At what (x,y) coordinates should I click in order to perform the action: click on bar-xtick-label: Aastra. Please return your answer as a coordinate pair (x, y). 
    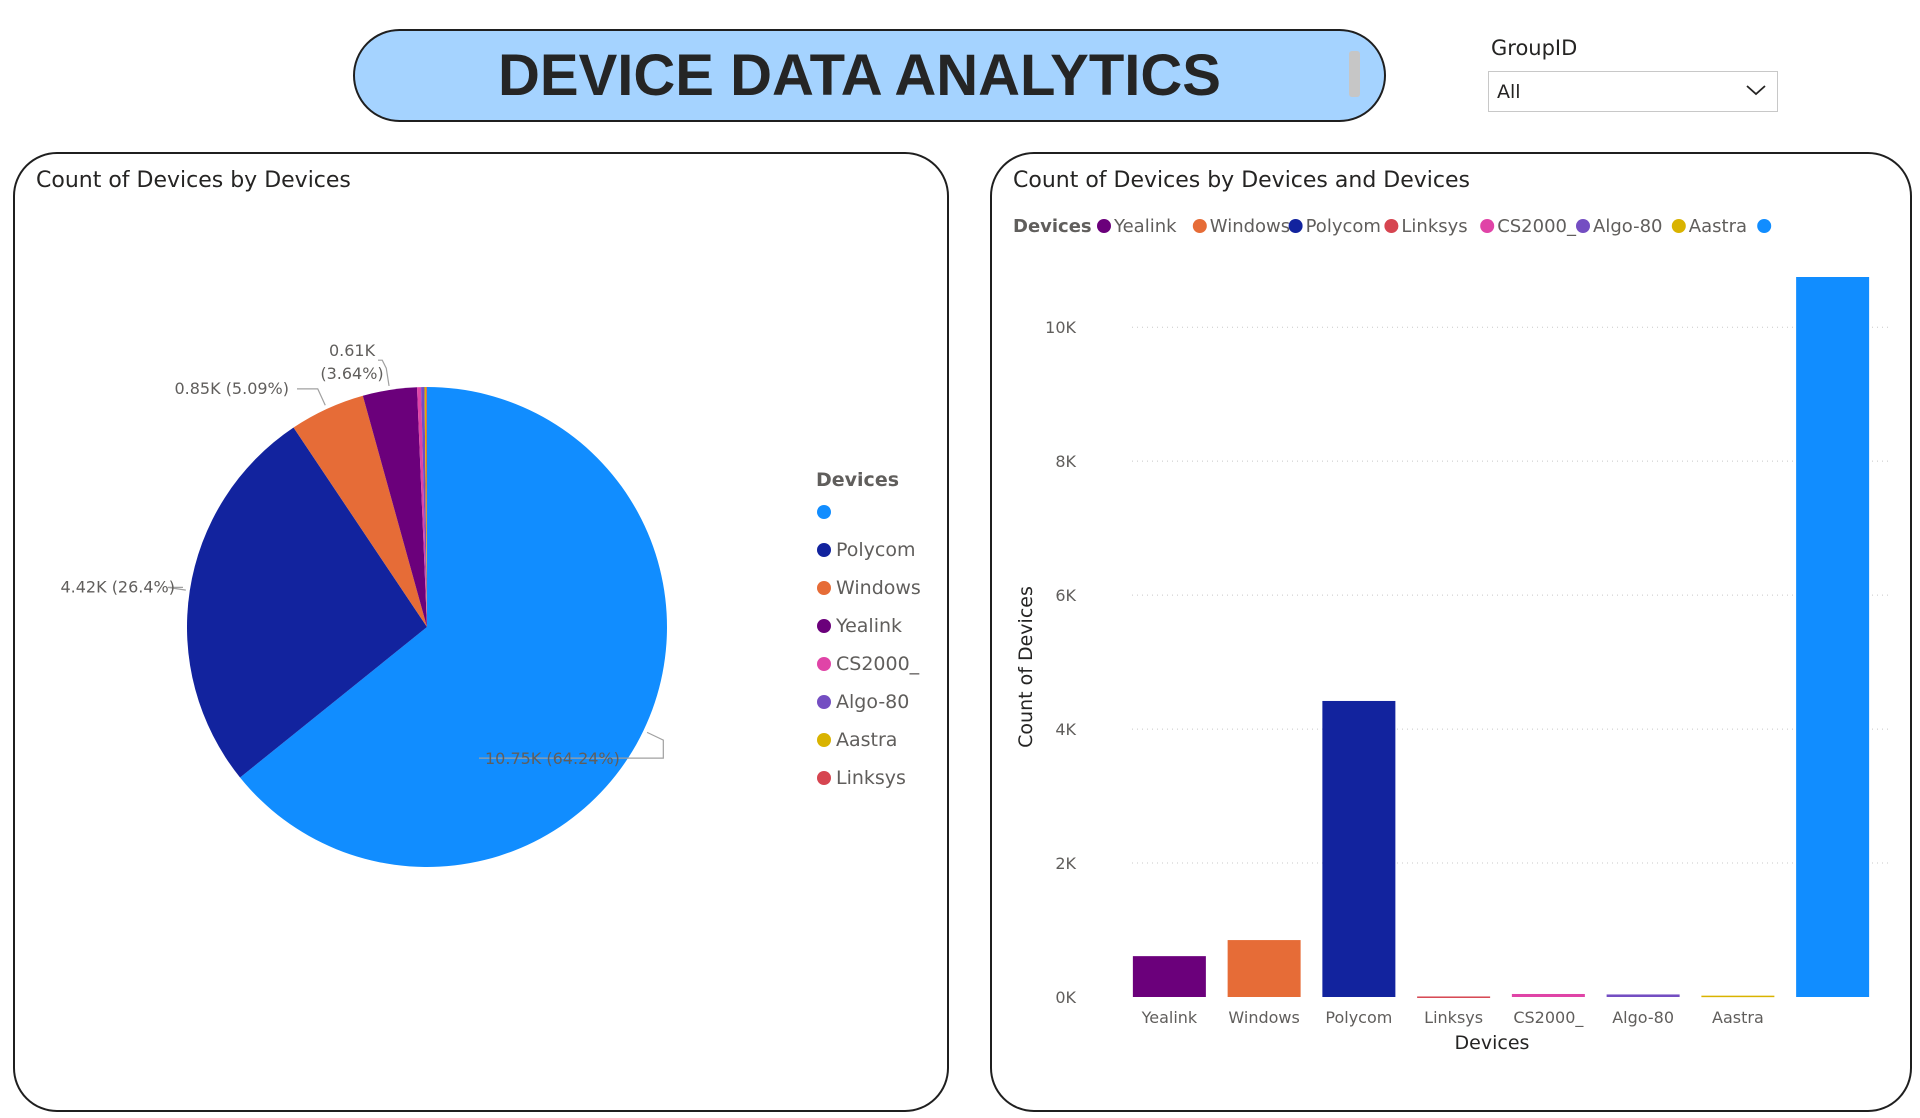
    Looking at the image, I should click on (1738, 1017).